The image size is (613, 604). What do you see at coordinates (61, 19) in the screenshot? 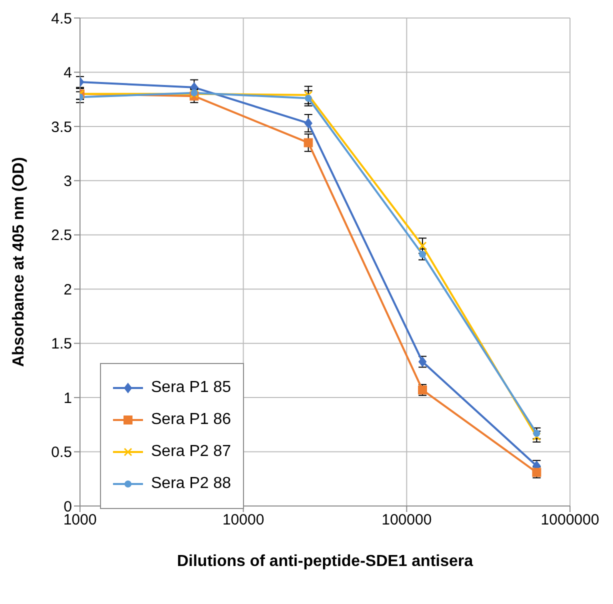
I see `y-tick-label: 4.5` at bounding box center [61, 19].